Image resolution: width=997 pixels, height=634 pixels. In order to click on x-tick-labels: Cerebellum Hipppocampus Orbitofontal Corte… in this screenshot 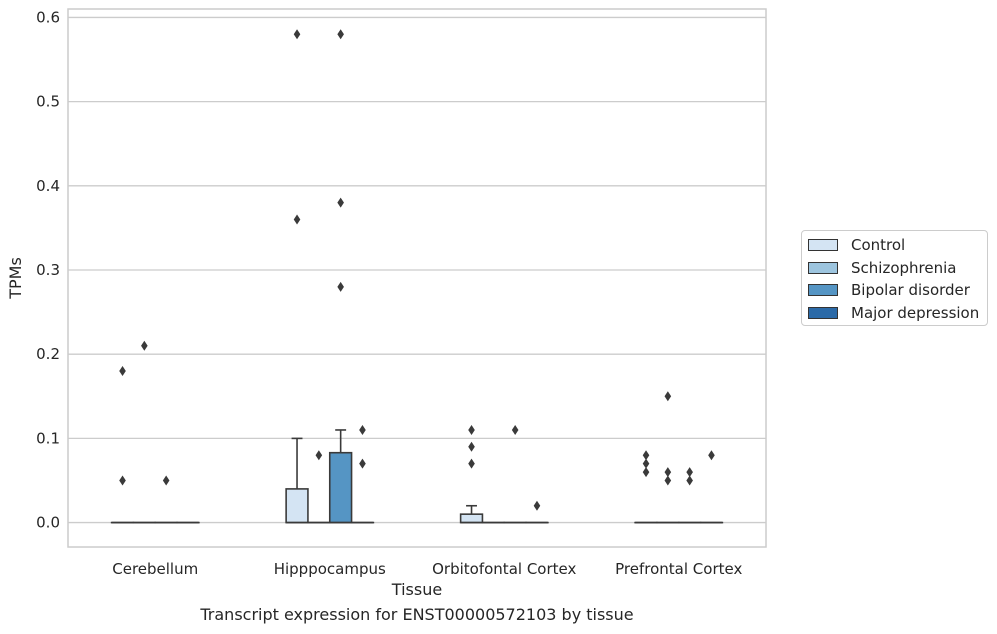, I will do `click(427, 569)`.